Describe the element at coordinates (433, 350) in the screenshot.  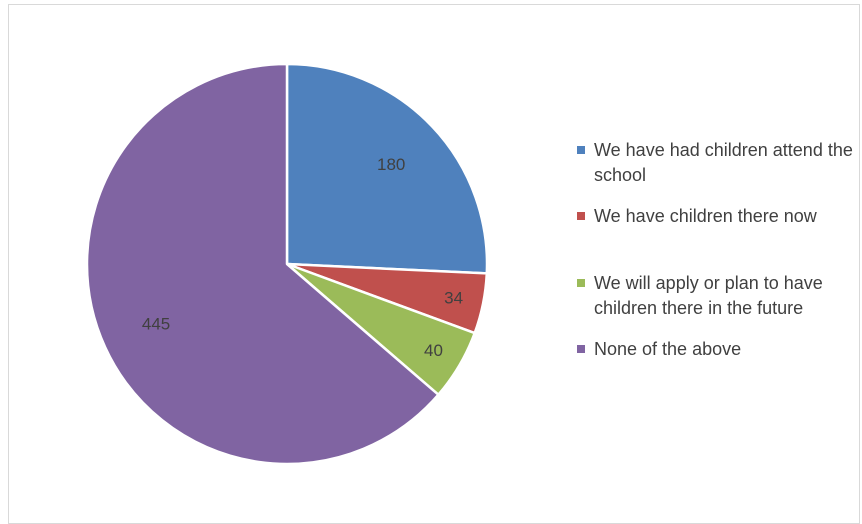
I see `data-label: 40` at that location.